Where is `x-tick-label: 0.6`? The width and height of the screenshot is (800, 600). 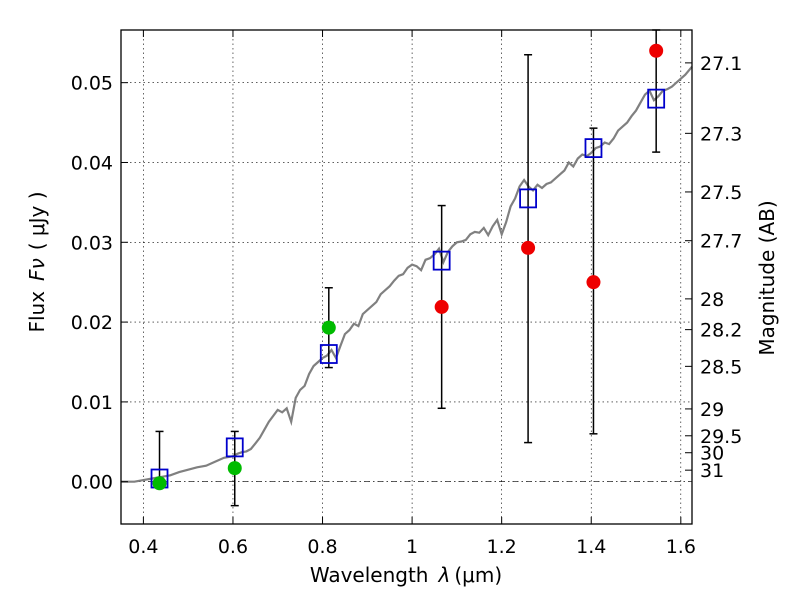 x-tick-label: 0.6 is located at coordinates (233, 547).